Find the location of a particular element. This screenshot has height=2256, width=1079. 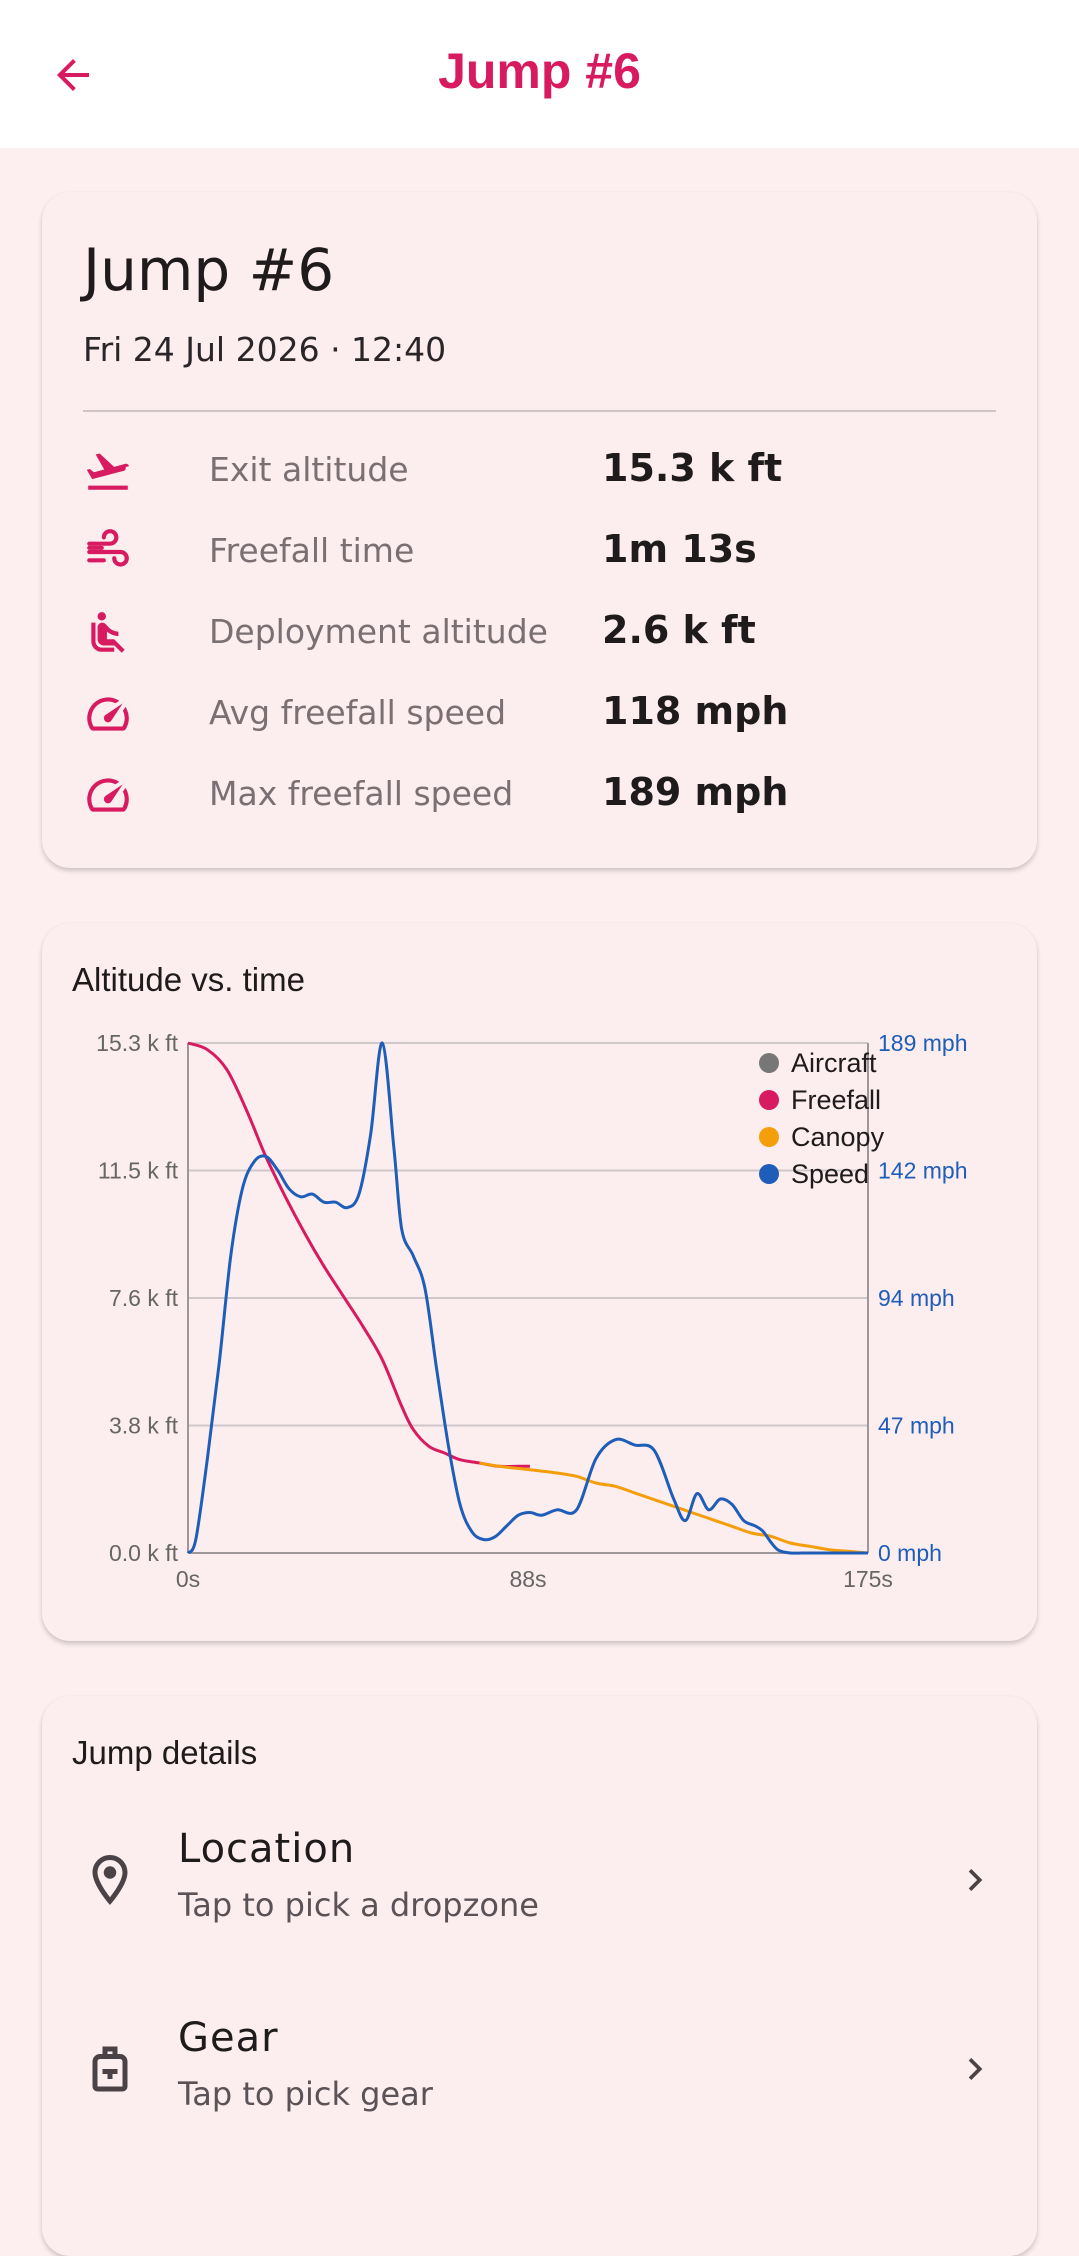

y-left-tick-label: 11.5 k ft is located at coordinates (138, 1171).